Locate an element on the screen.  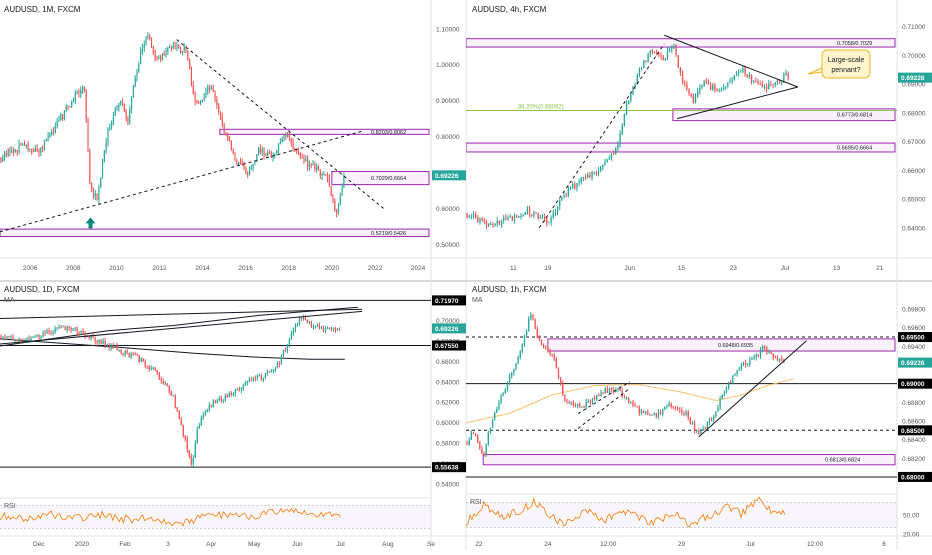
rsi-line is located at coordinates (625, 512).